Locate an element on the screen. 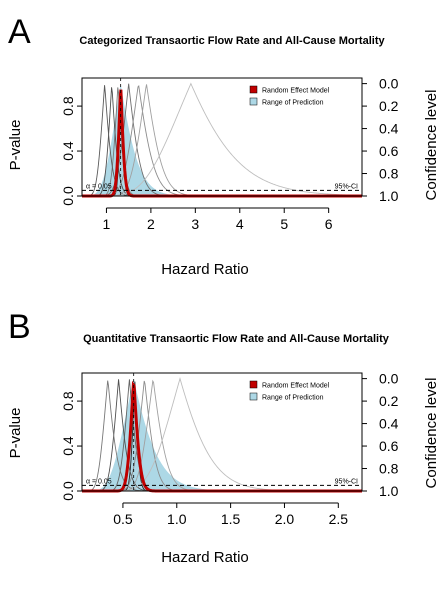 The height and width of the screenshot is (595, 440). x-tick-label: 1 is located at coordinates (107, 224).